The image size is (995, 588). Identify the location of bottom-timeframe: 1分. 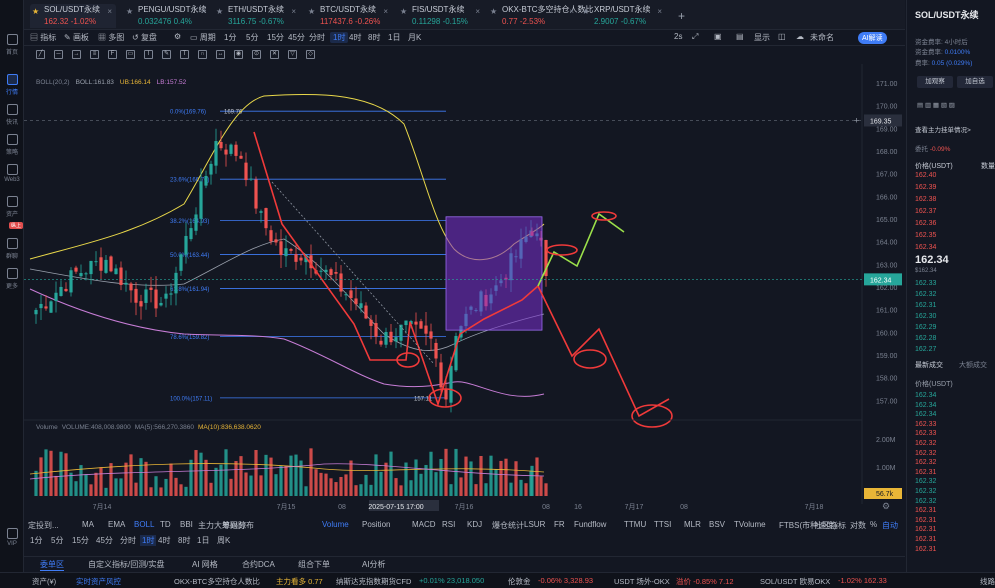
(36, 540).